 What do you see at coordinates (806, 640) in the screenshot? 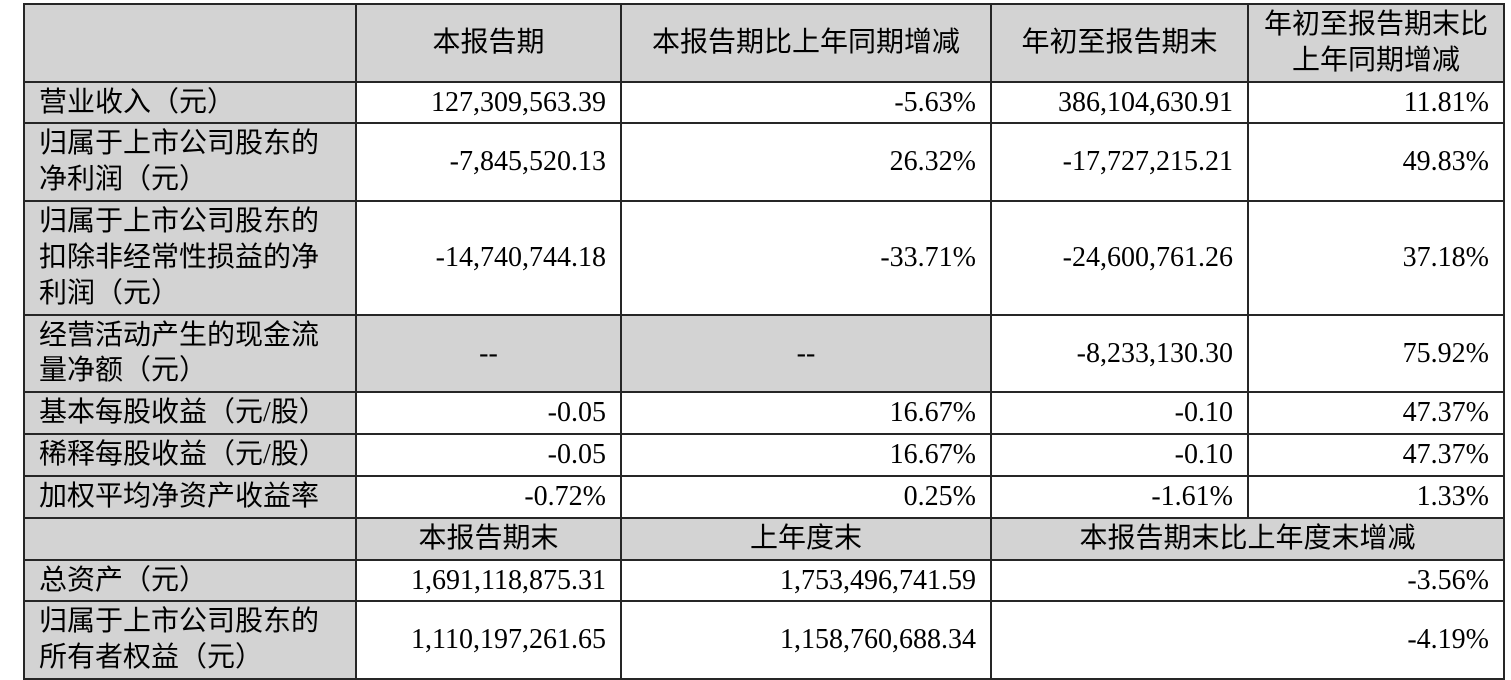
I see `cell-prev-year-end: 1,158,760,688.34` at bounding box center [806, 640].